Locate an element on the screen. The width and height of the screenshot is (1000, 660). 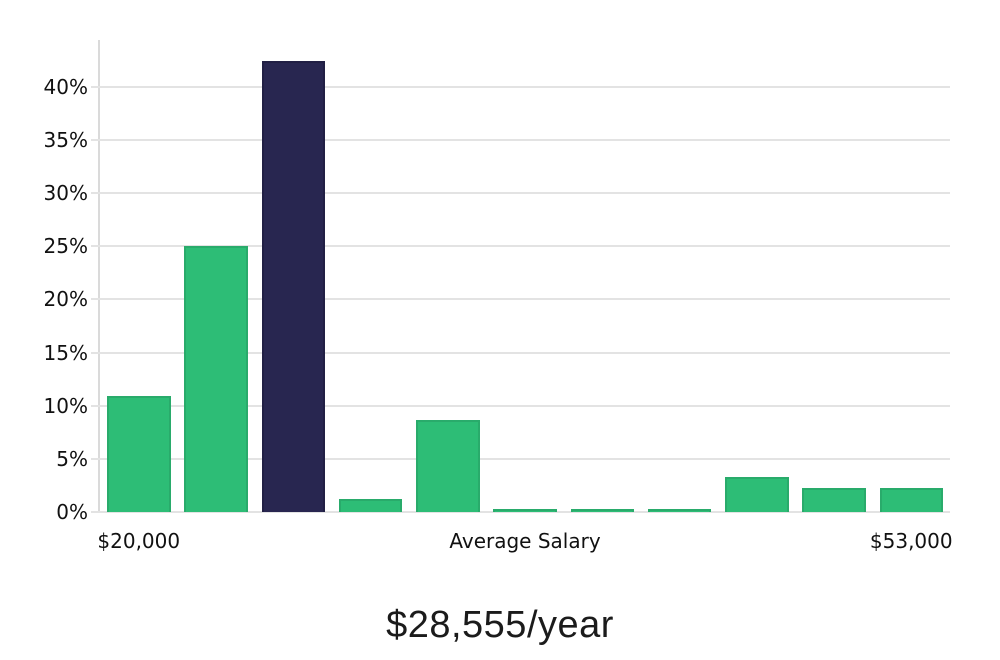
x-axis-labels: $20,000 Average Salary $53,000 is located at coordinates (500, 544).